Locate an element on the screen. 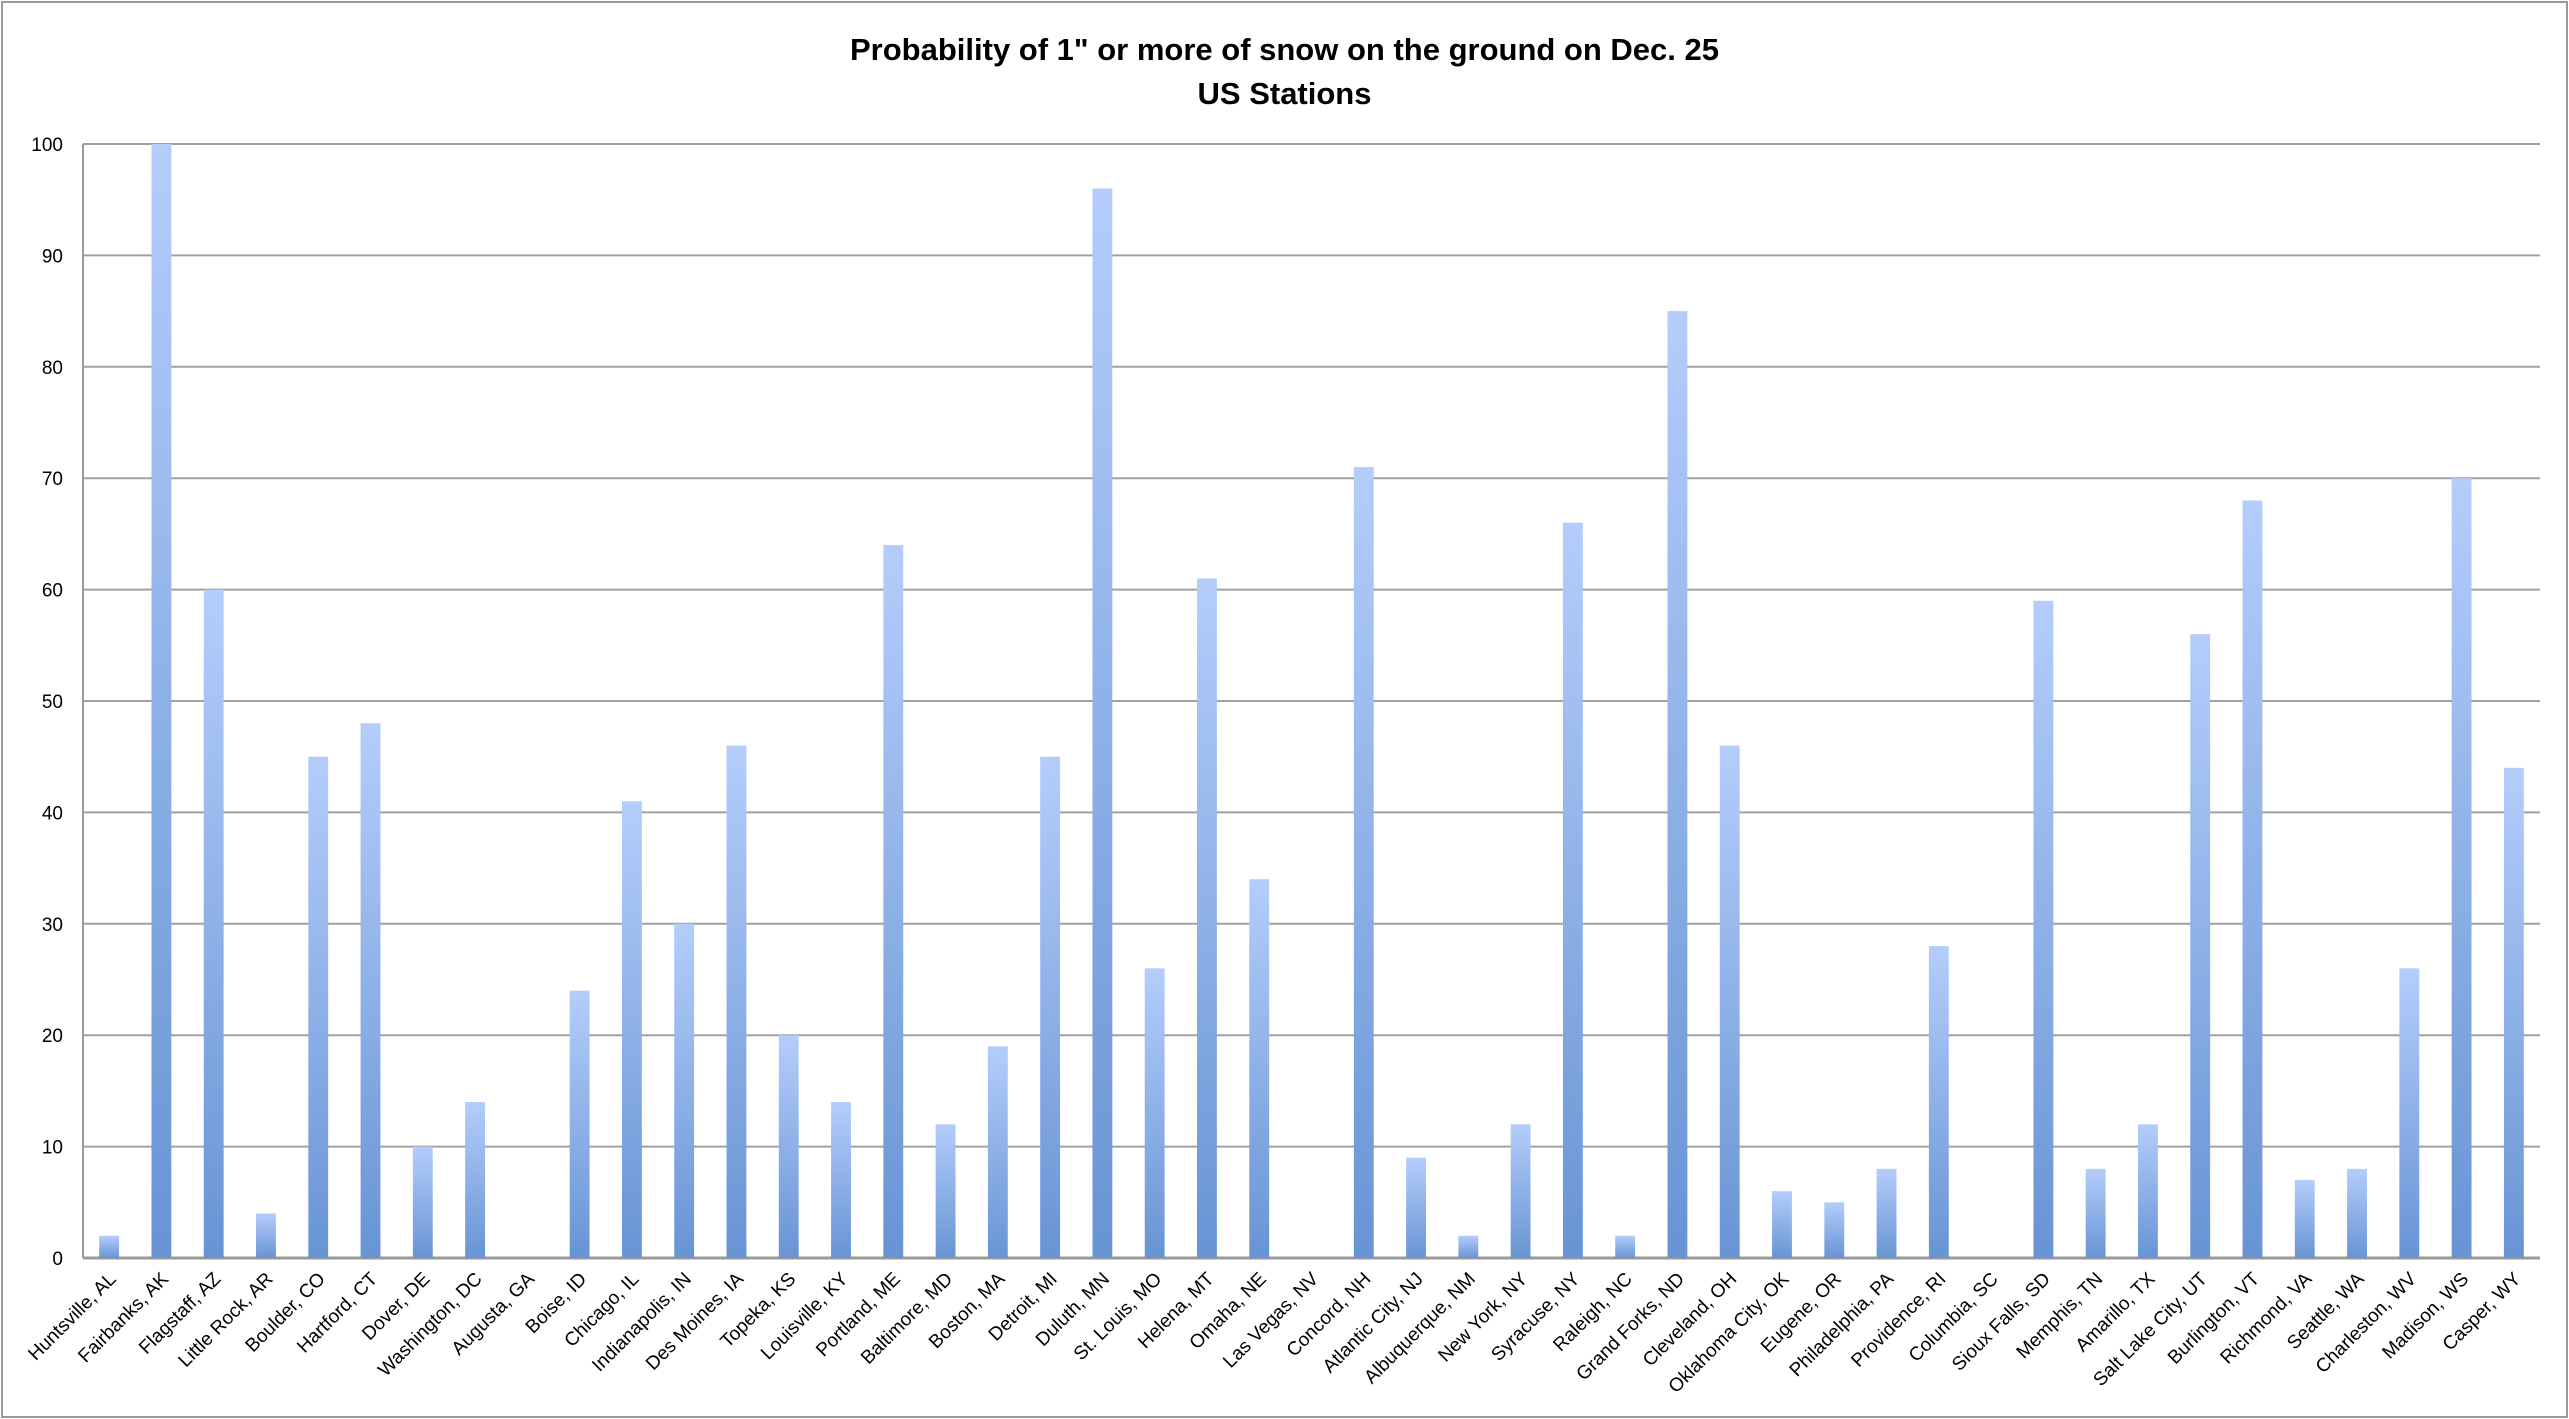 The width and height of the screenshot is (2569, 1419). y-tick-label: 60 is located at coordinates (52, 591).